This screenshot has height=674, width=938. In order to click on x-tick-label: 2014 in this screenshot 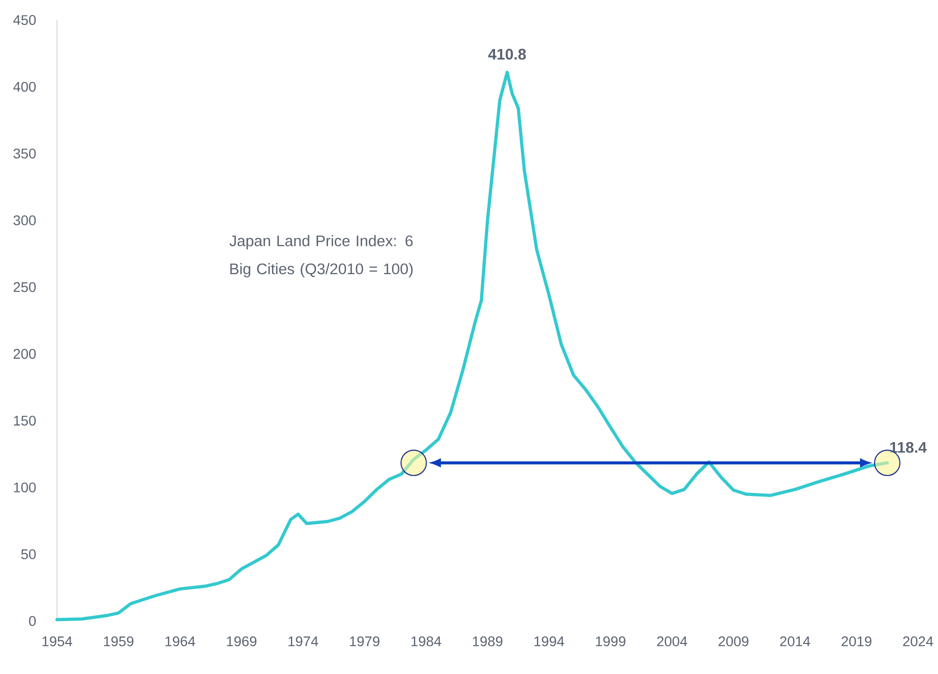, I will do `click(795, 641)`.